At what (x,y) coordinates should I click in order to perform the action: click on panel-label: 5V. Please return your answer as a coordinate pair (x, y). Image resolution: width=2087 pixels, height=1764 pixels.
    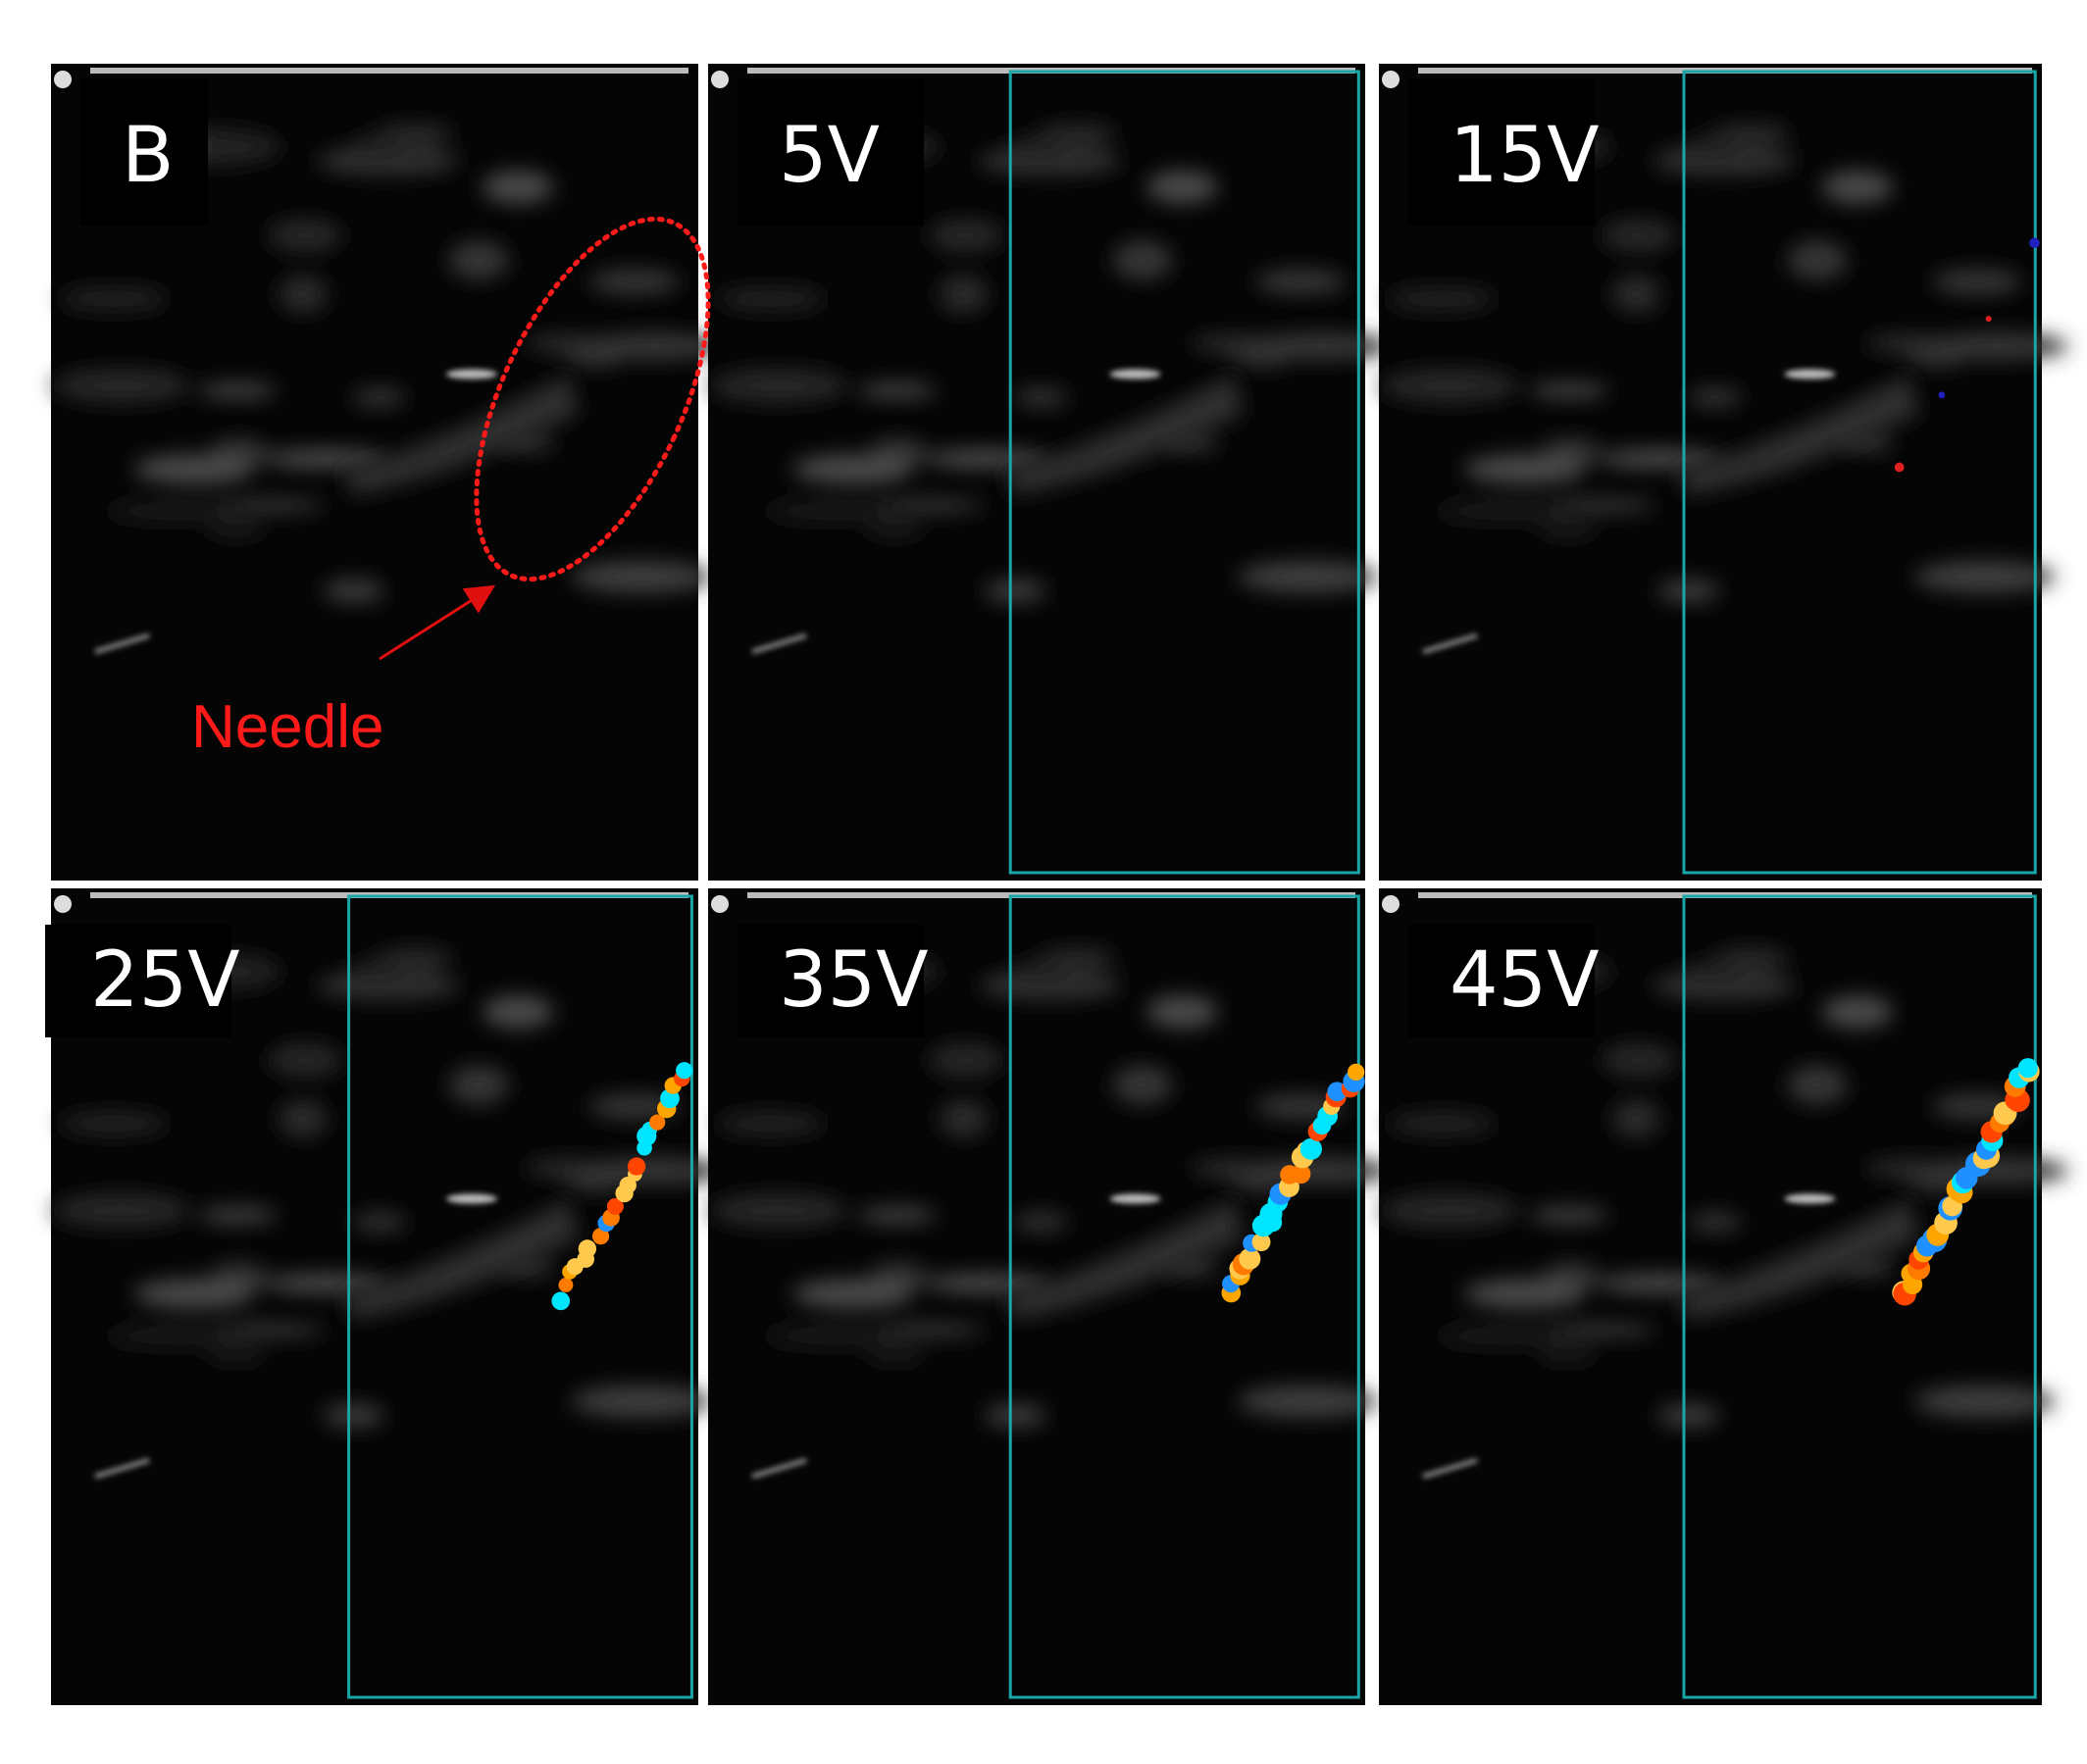
    Looking at the image, I should click on (830, 156).